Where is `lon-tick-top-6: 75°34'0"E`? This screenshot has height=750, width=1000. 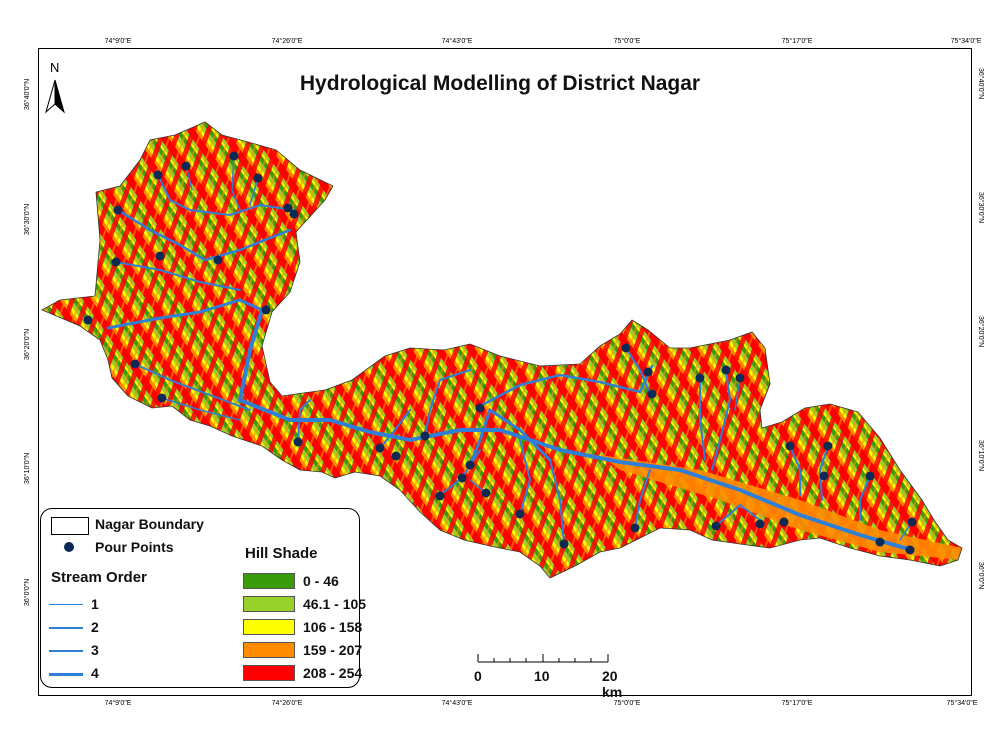 lon-tick-top-6: 75°34'0"E is located at coordinates (966, 41).